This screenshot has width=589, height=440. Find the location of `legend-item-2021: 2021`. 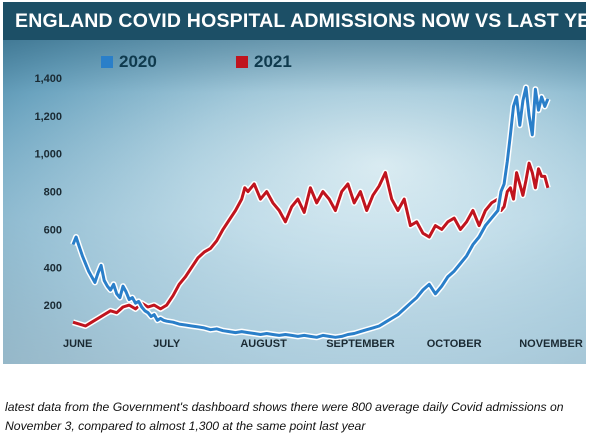

legend-item-2021: 2021 is located at coordinates (264, 62).